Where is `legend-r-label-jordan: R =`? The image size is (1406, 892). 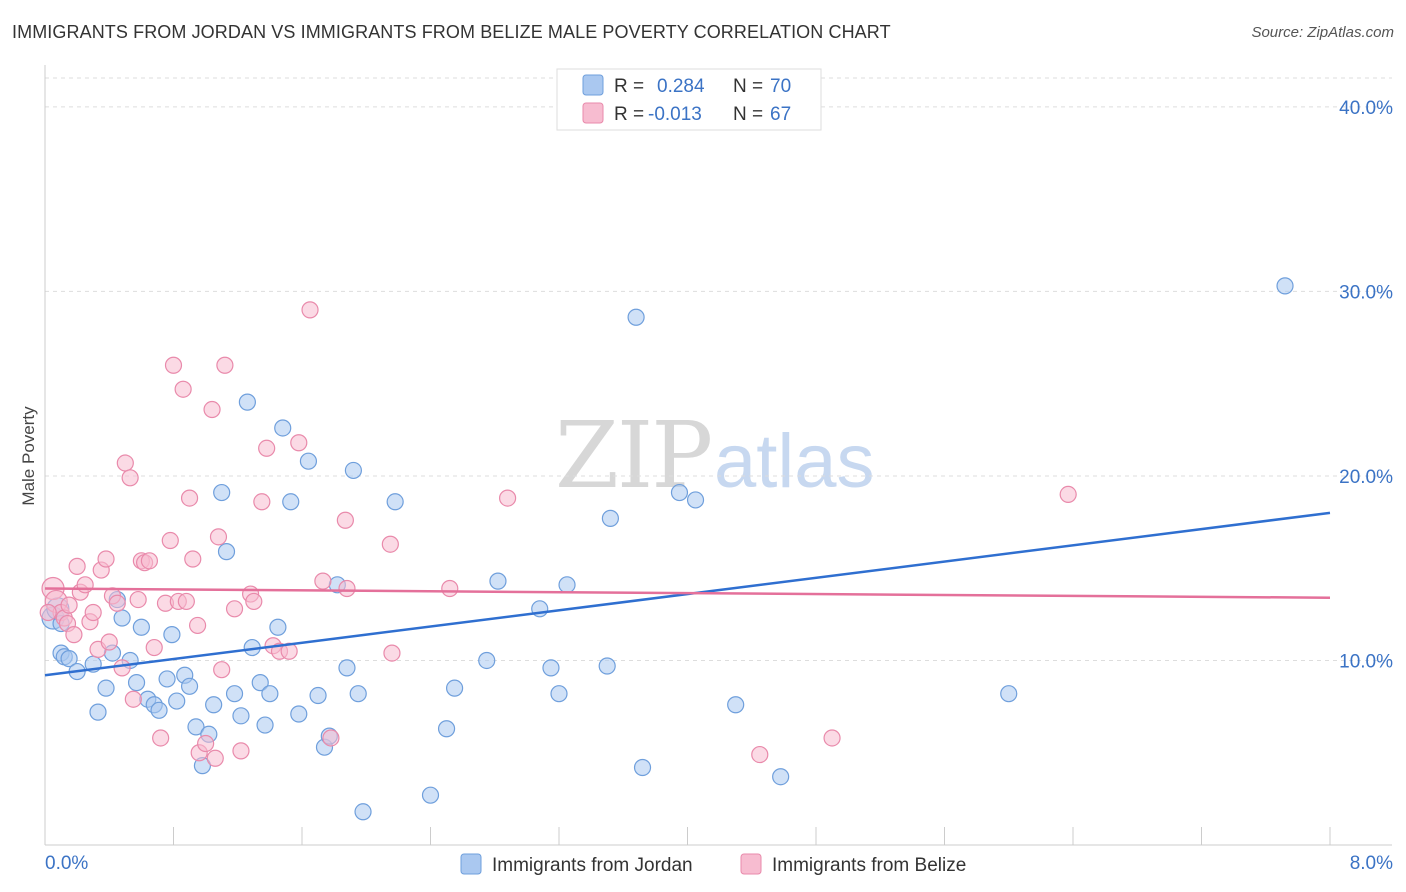
legend-r-label-jordan: R = is located at coordinates (629, 86).